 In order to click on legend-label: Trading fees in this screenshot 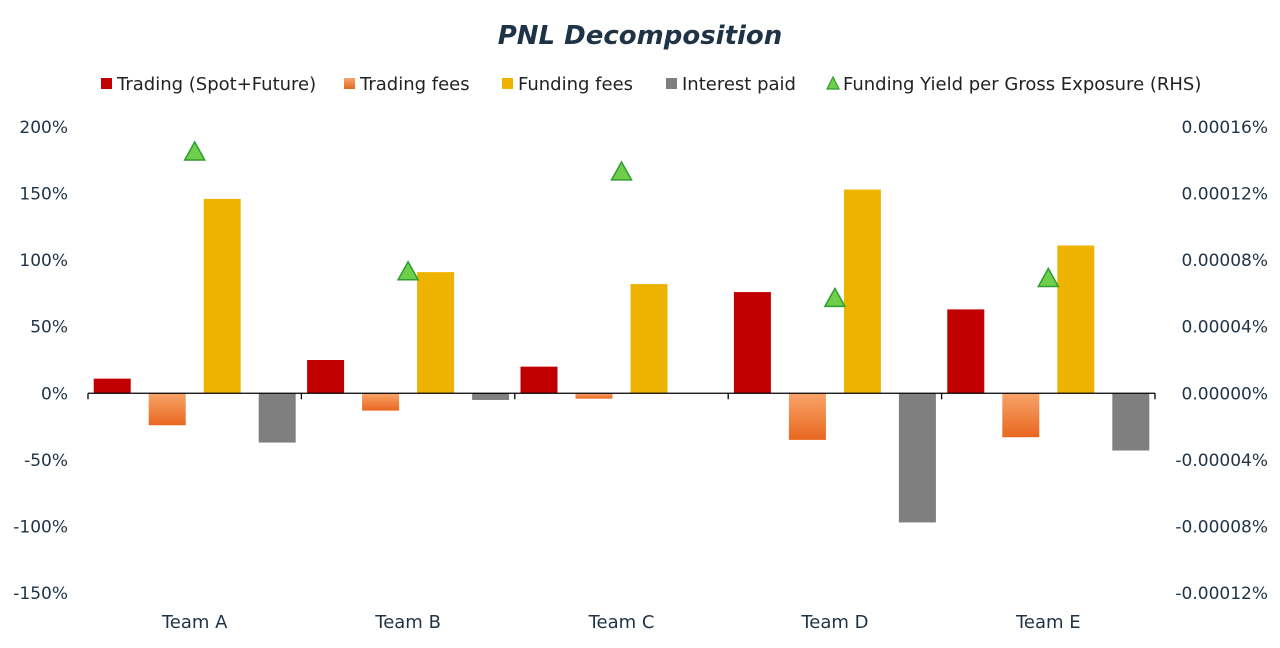, I will do `click(414, 84)`.